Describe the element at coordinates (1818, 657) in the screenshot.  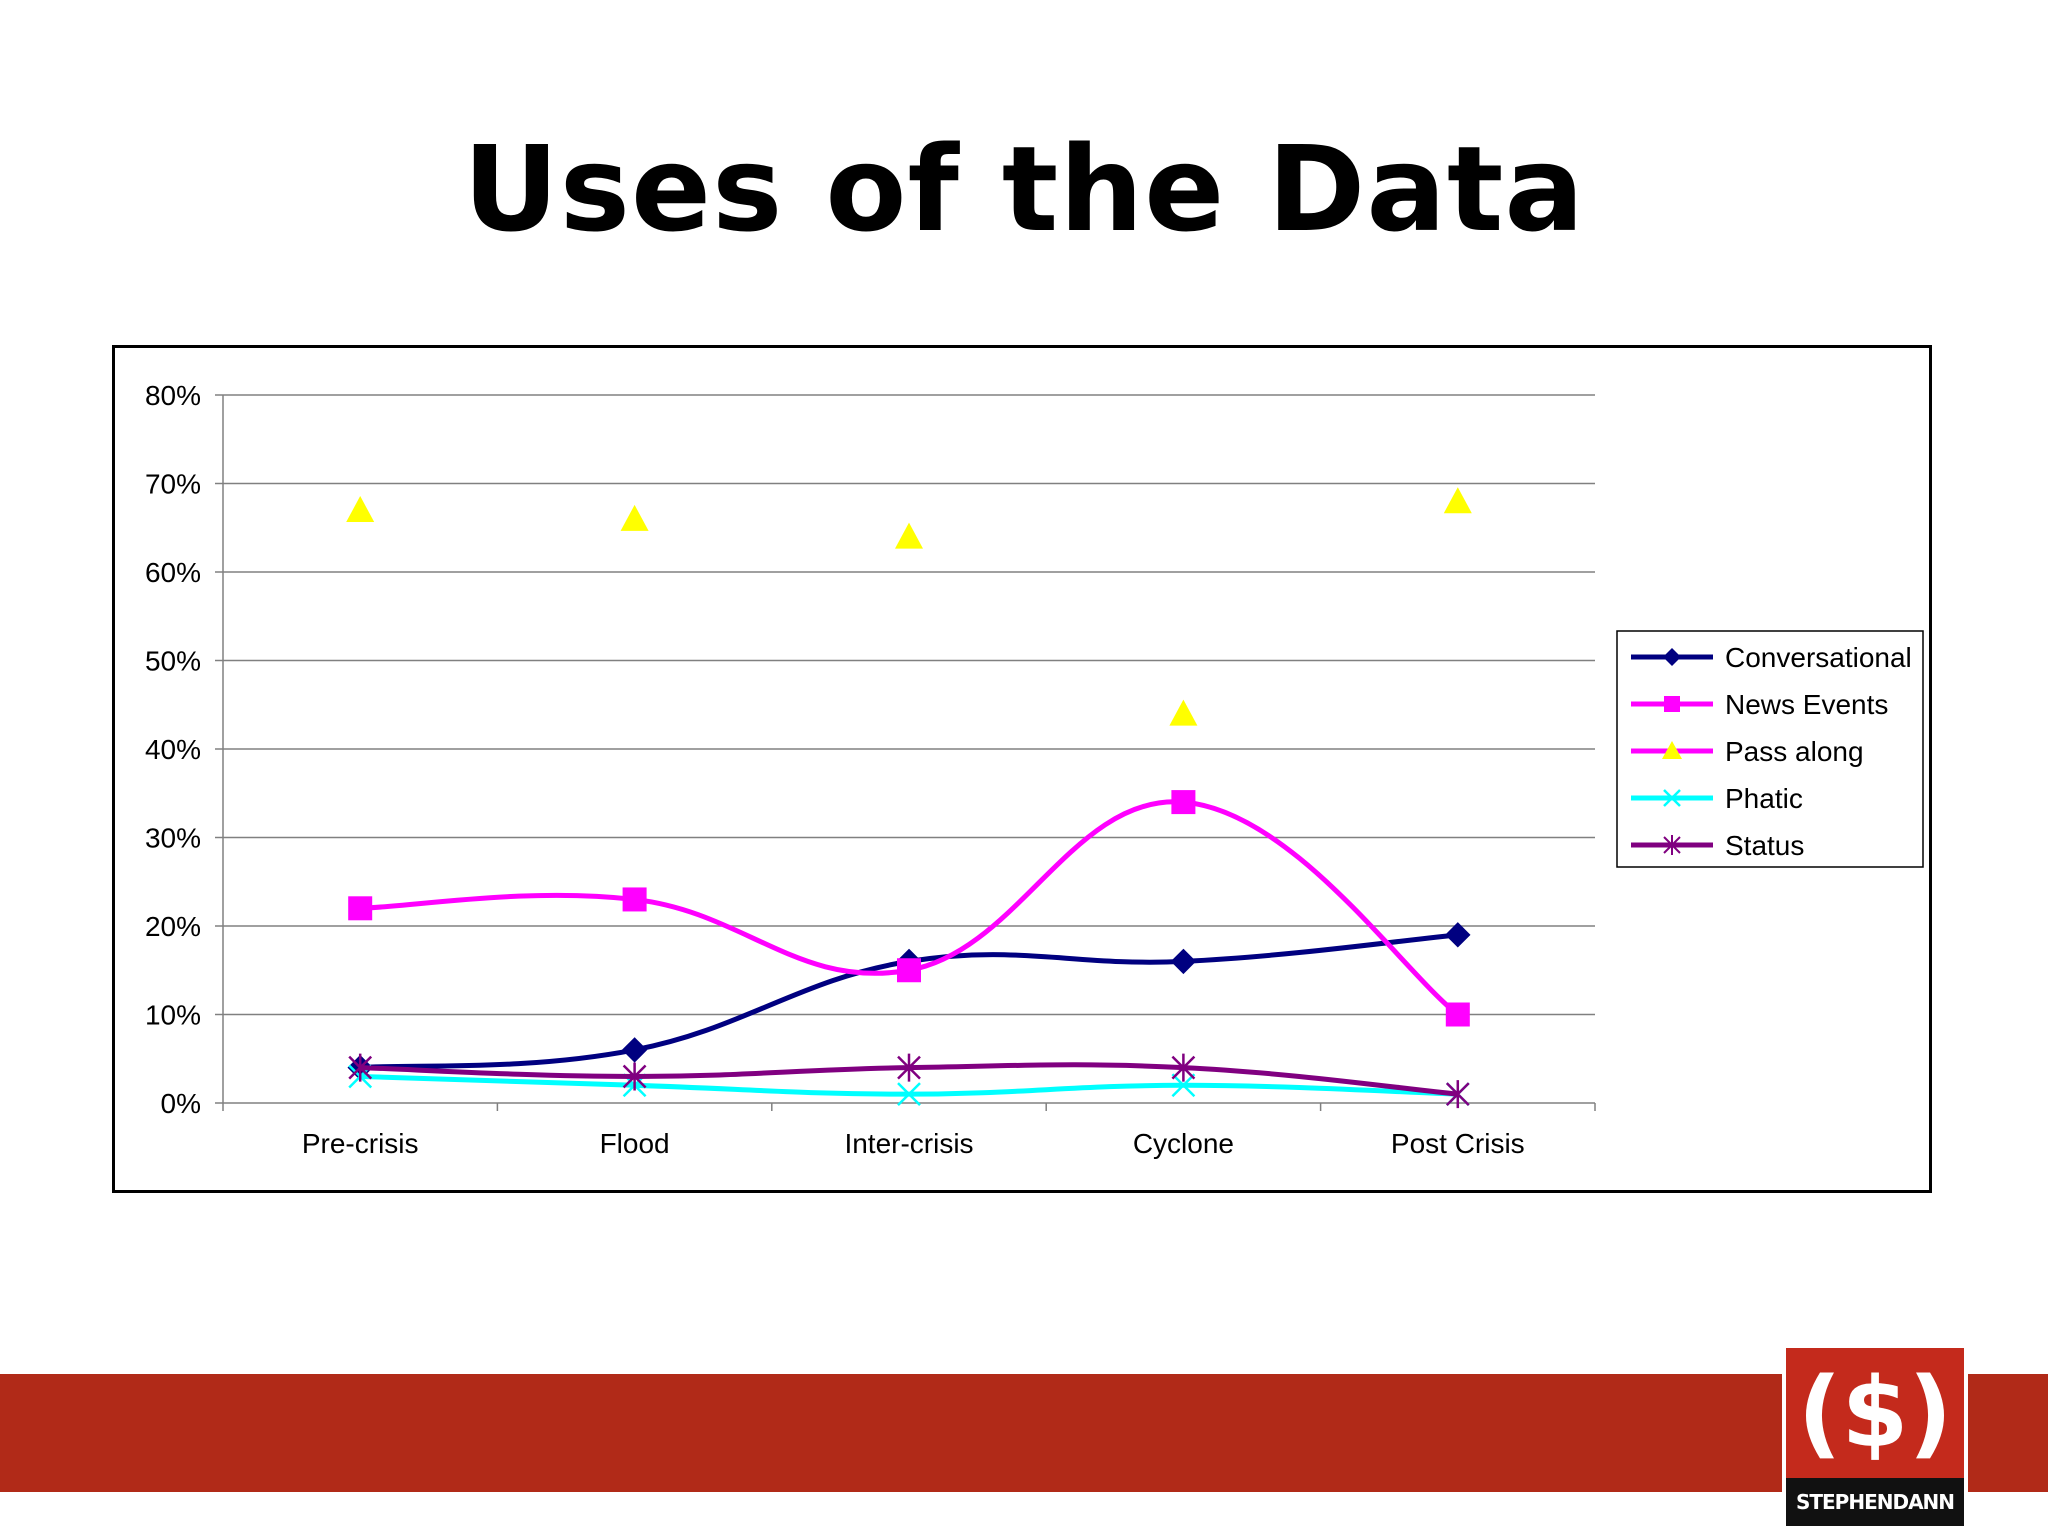
I see `legend-label: Conversational` at that location.